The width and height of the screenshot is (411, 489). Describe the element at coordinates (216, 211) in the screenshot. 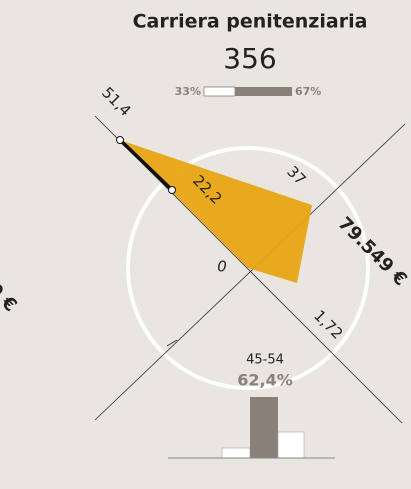

I see `area` at that location.